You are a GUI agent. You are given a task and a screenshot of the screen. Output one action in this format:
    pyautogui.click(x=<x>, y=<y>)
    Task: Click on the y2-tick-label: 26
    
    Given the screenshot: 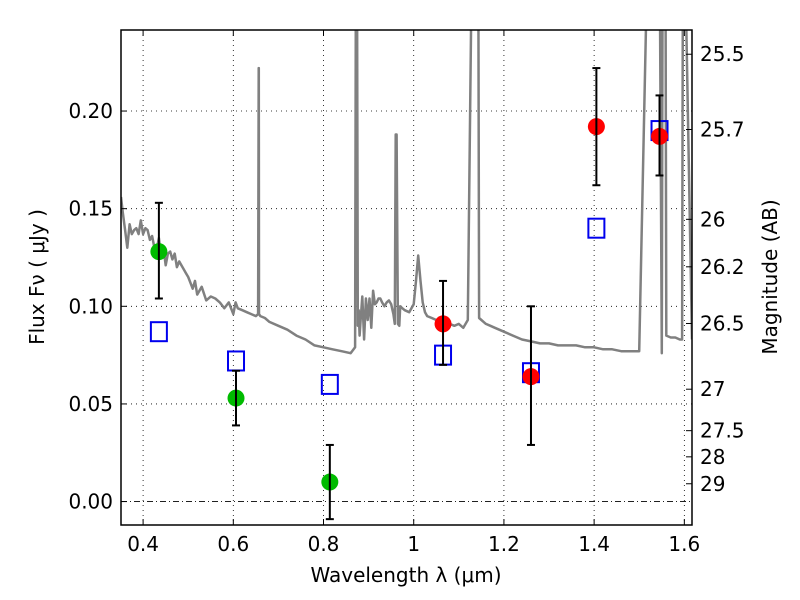 What is the action you would take?
    pyautogui.click(x=712, y=219)
    